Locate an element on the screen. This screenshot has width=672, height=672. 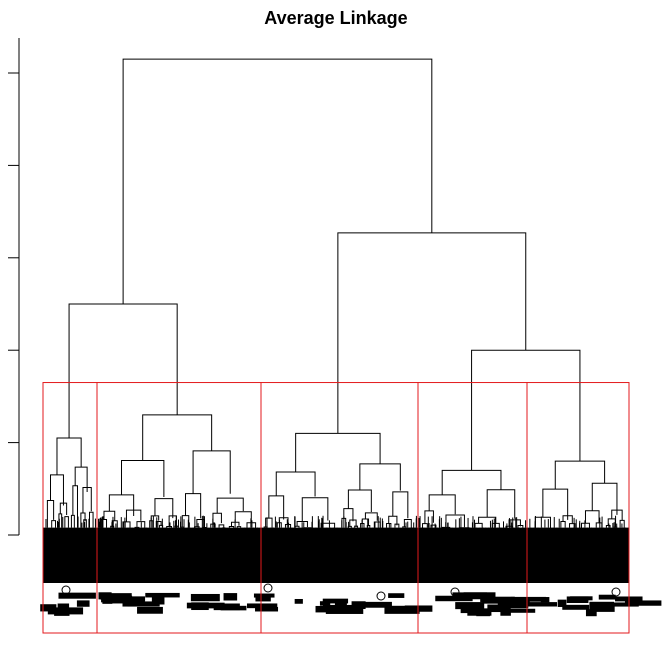
cluster-5-link is located at coordinates (580, 475).